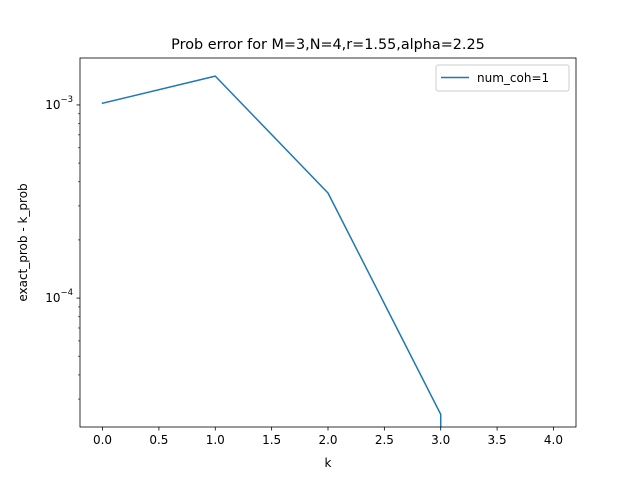 The height and width of the screenshot is (480, 640). Describe the element at coordinates (59, 103) in the screenshot. I see `y-tick-label: 10⁻³` at that location.